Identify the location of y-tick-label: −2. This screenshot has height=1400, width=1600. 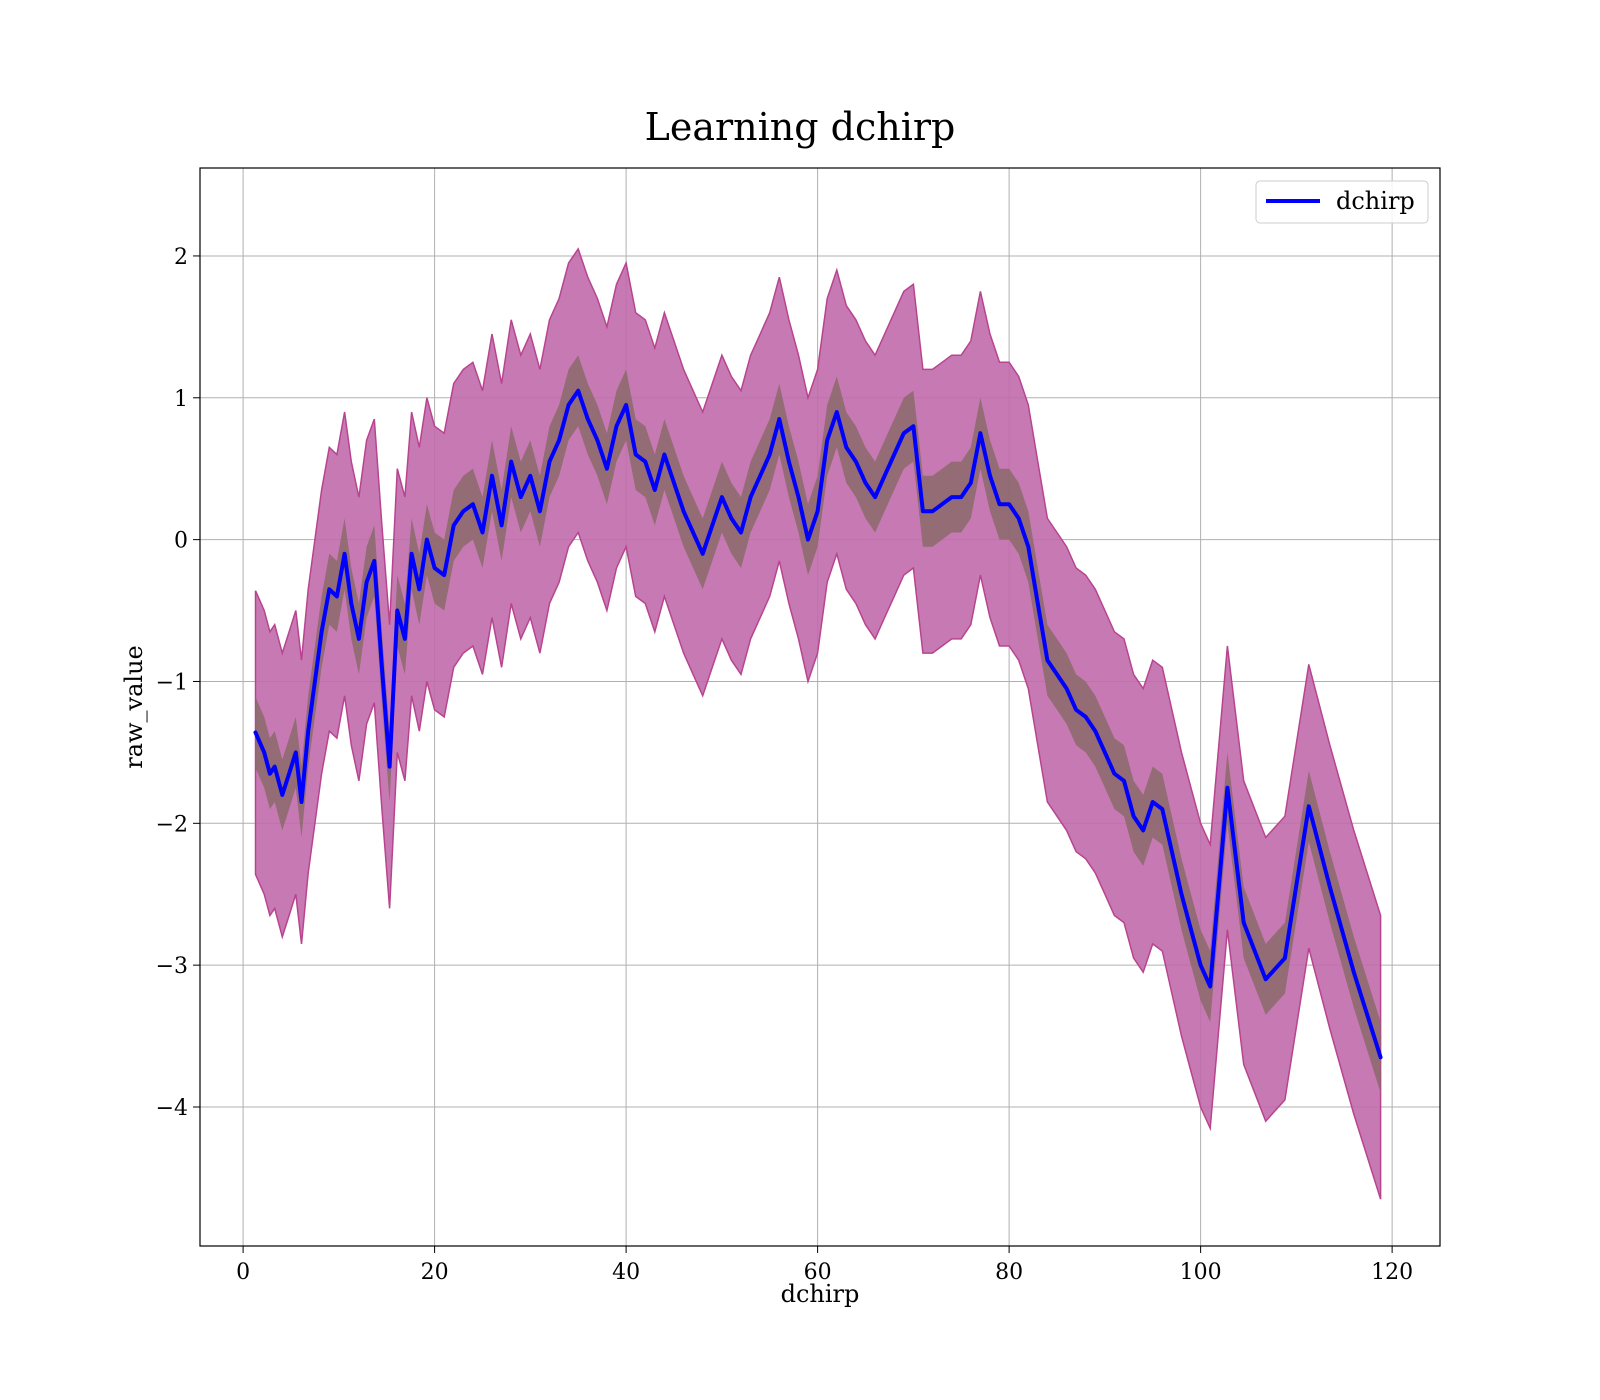
(172, 824).